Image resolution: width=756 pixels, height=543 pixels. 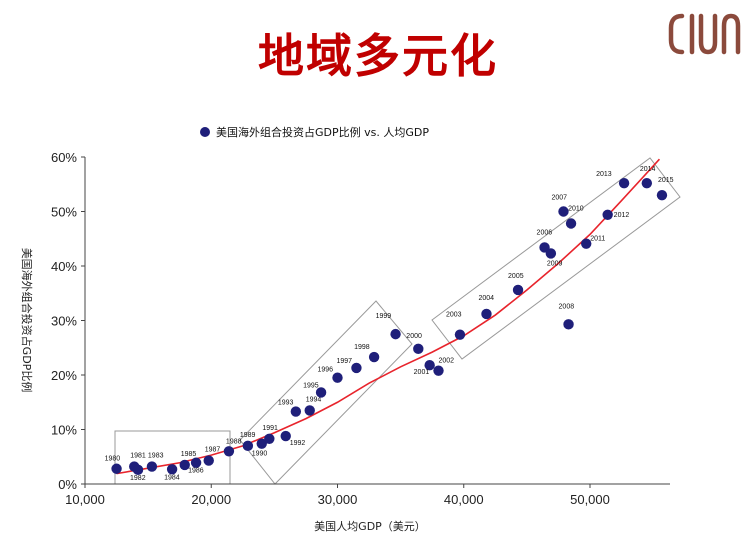 What do you see at coordinates (152, 466) in the screenshot?
I see `data-point-1983` at bounding box center [152, 466].